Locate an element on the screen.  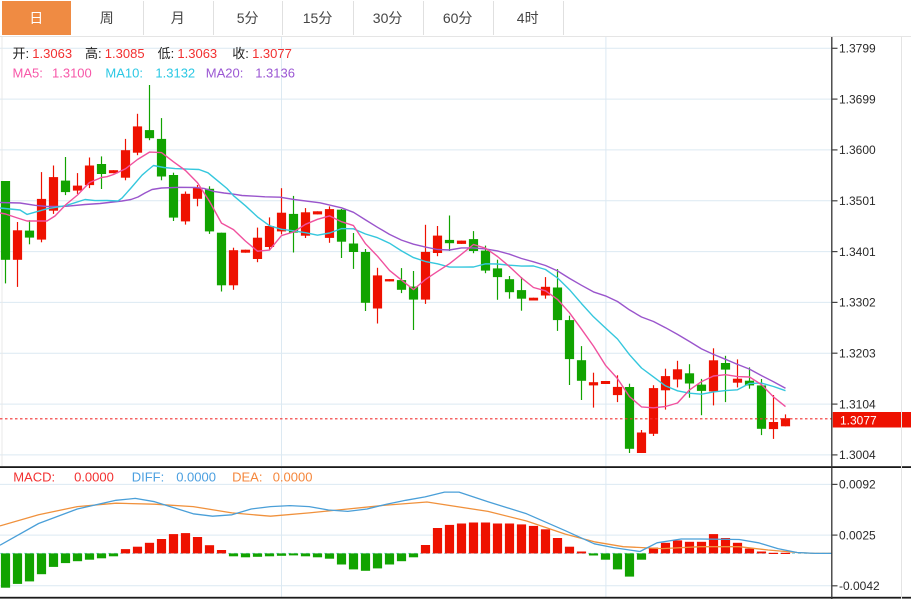
svg-text: -0.0042 is located at coordinates (859, 586).